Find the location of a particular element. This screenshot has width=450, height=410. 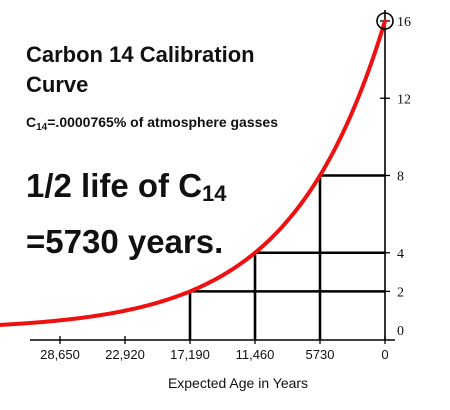

y-tick-label: 4 is located at coordinates (400, 254).